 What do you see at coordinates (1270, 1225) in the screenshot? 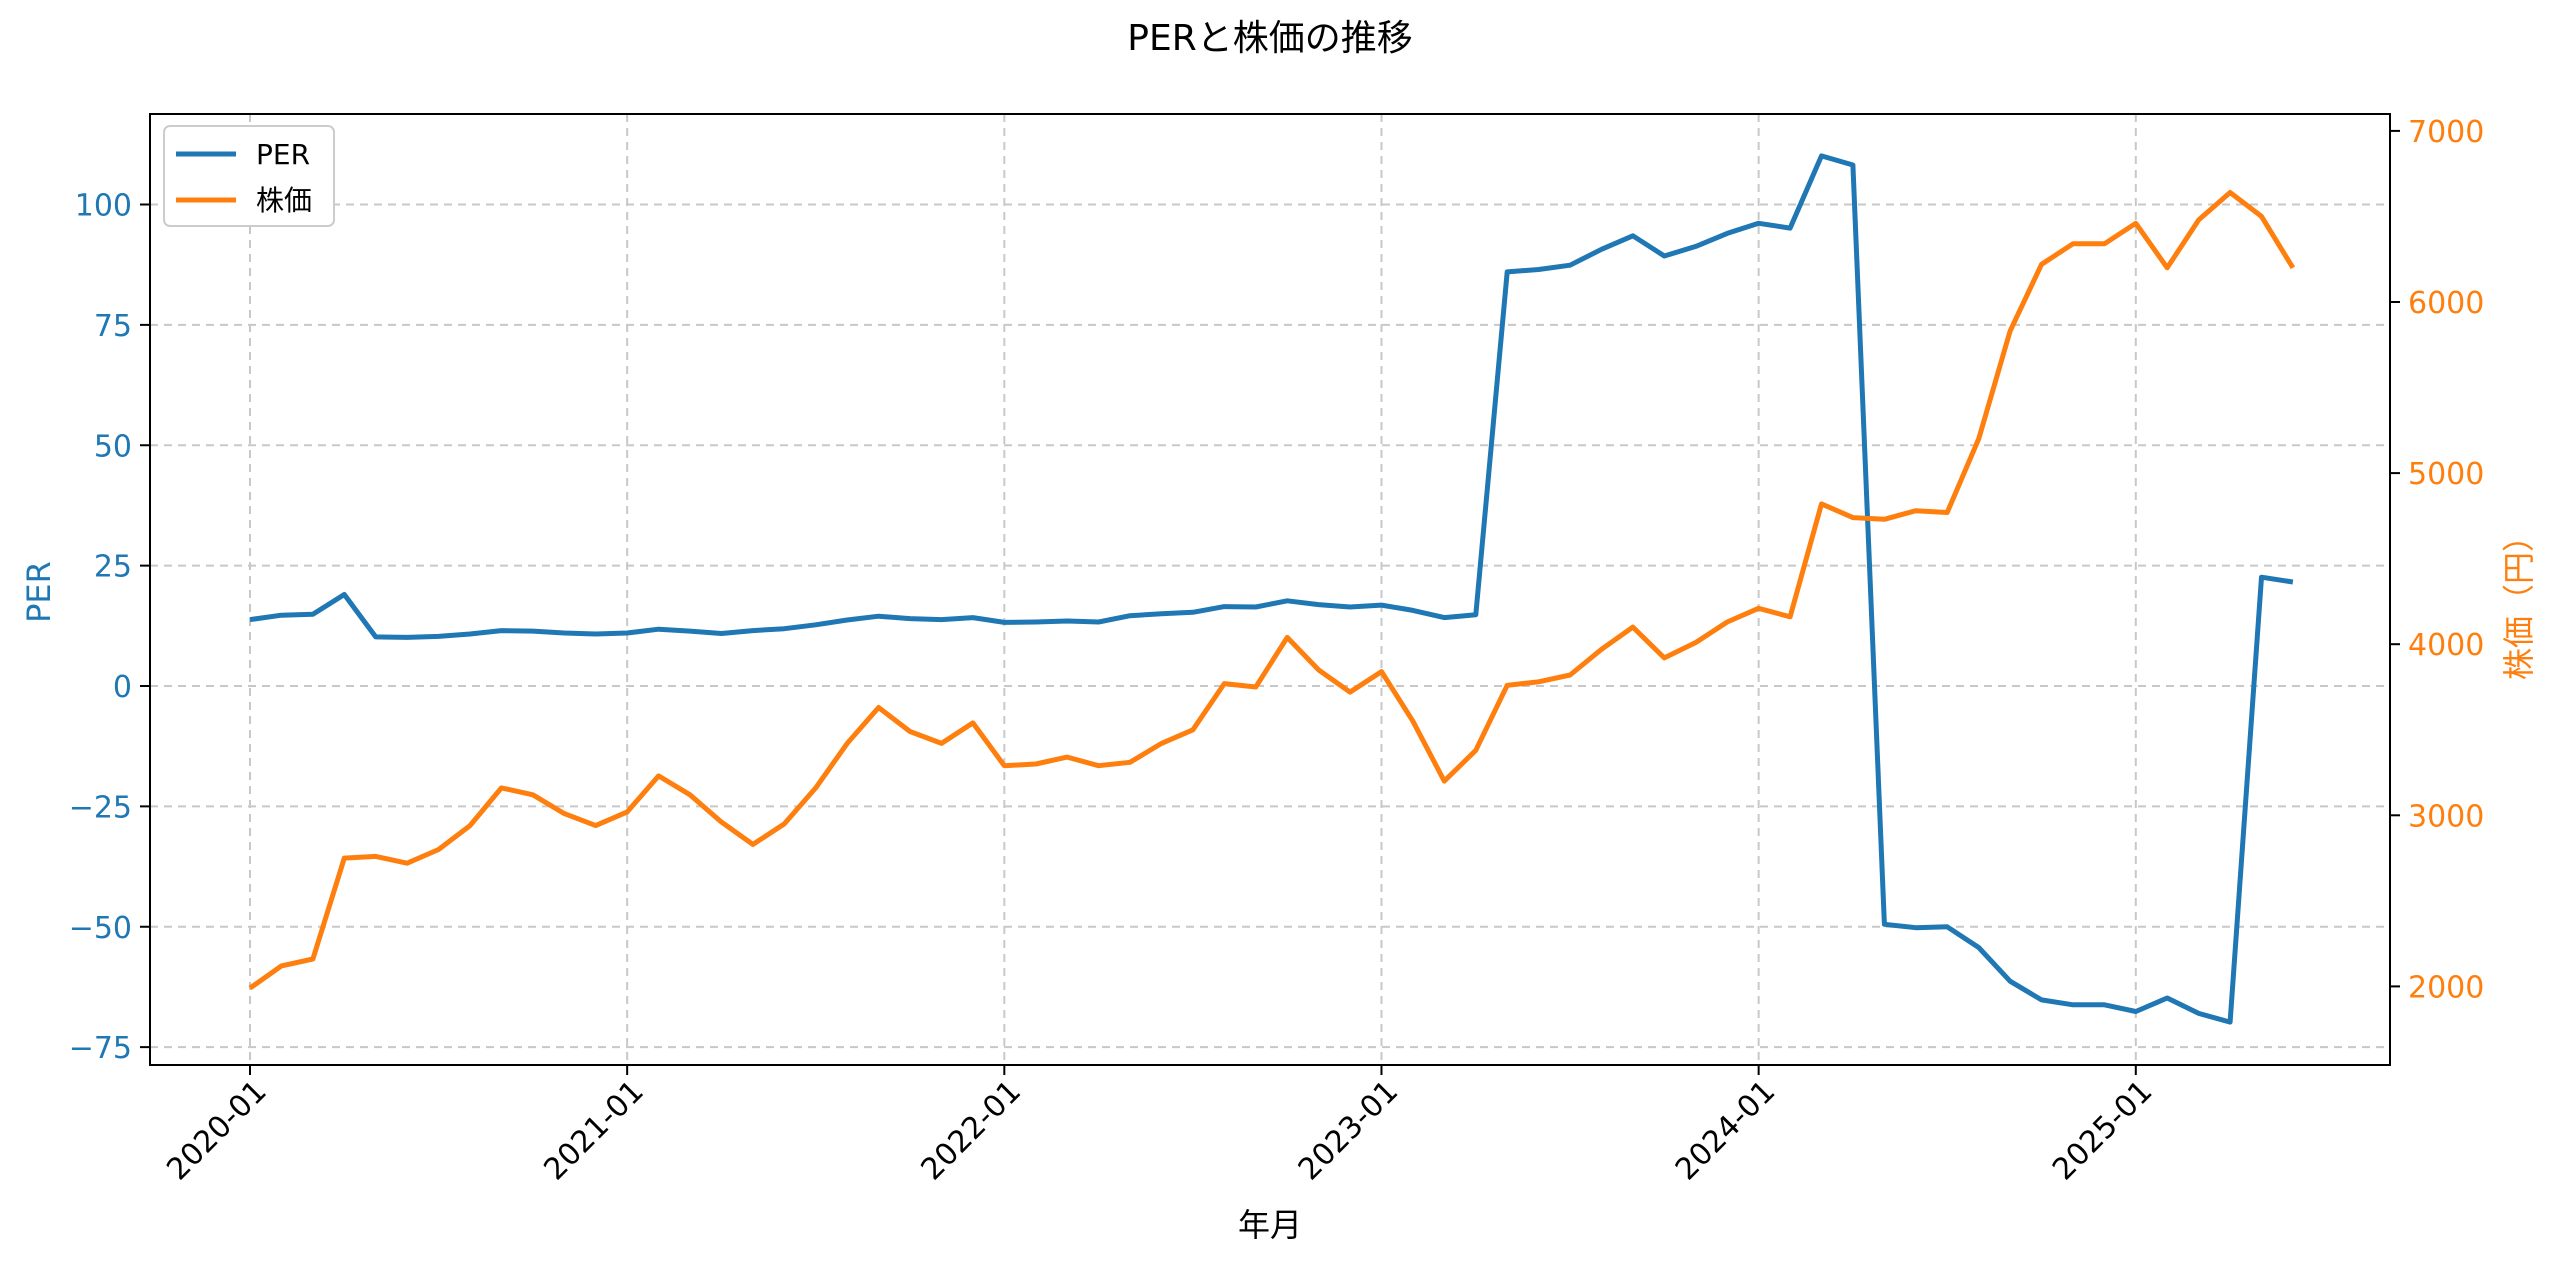
I see `x-axis-label: 年月` at bounding box center [1270, 1225].